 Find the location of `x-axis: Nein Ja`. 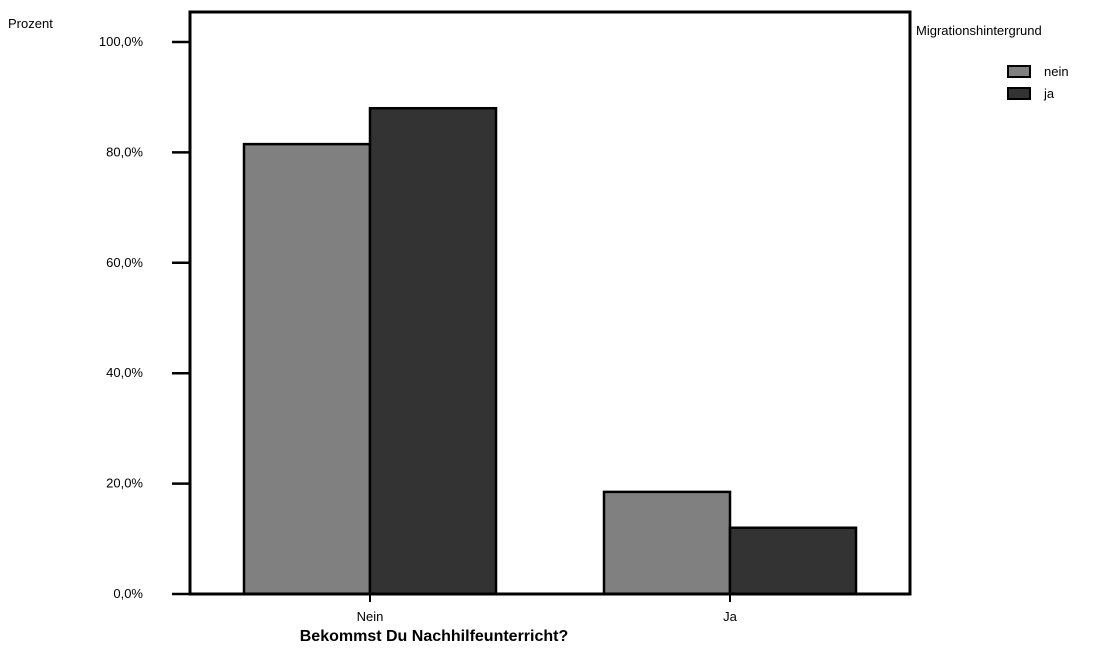

x-axis: Nein Ja is located at coordinates (547, 609).